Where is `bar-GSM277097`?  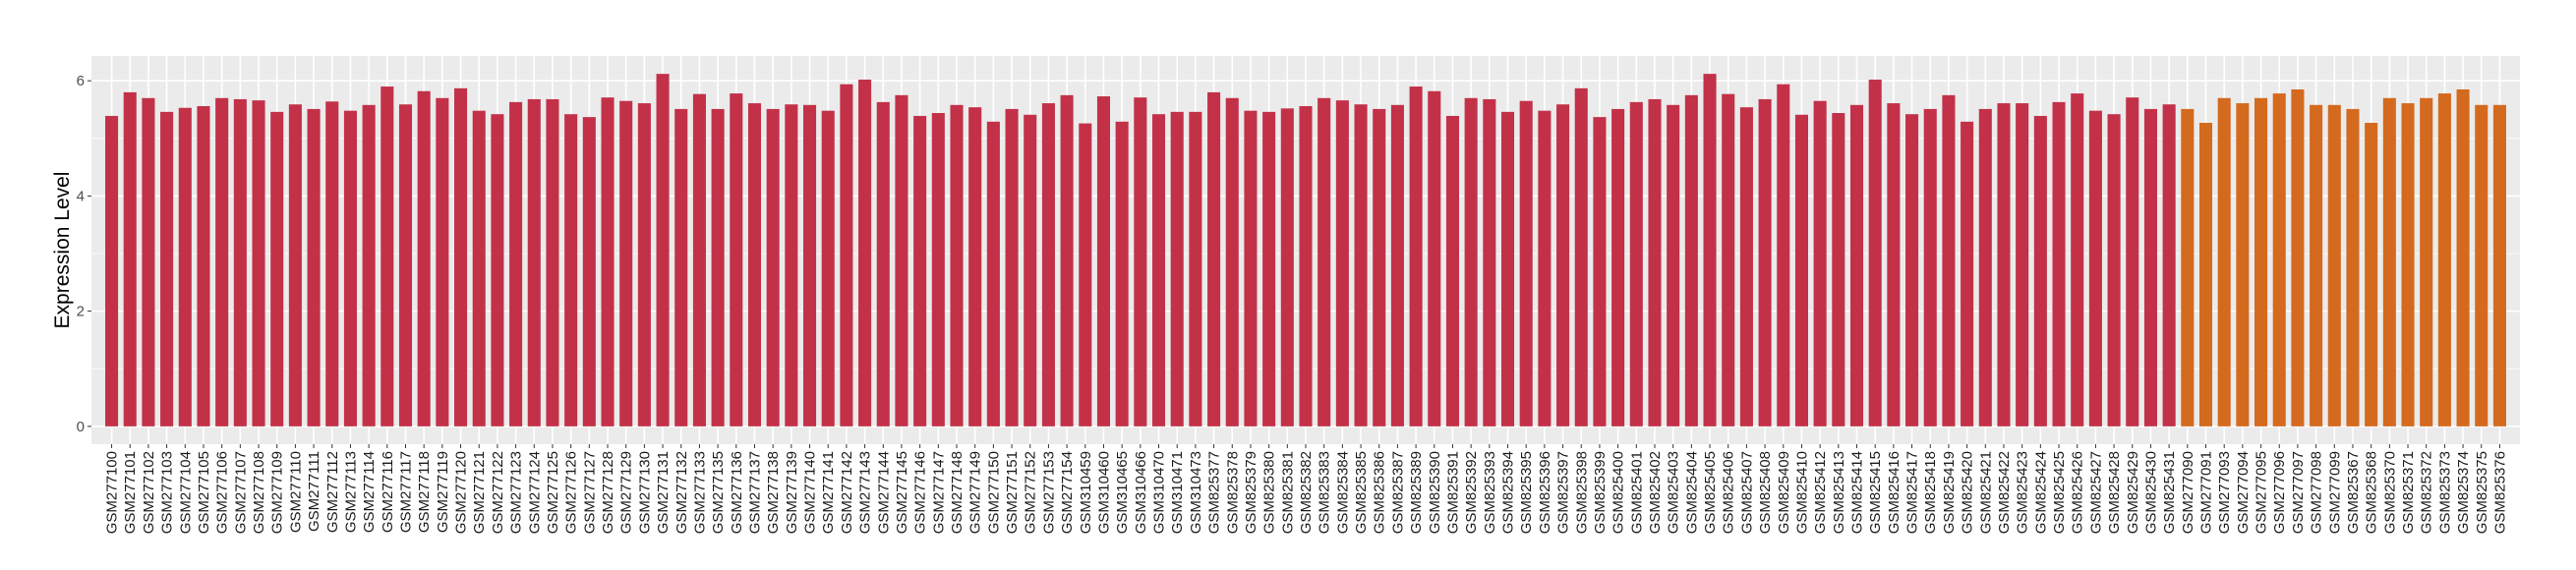
bar-GSM277097 is located at coordinates (2298, 257).